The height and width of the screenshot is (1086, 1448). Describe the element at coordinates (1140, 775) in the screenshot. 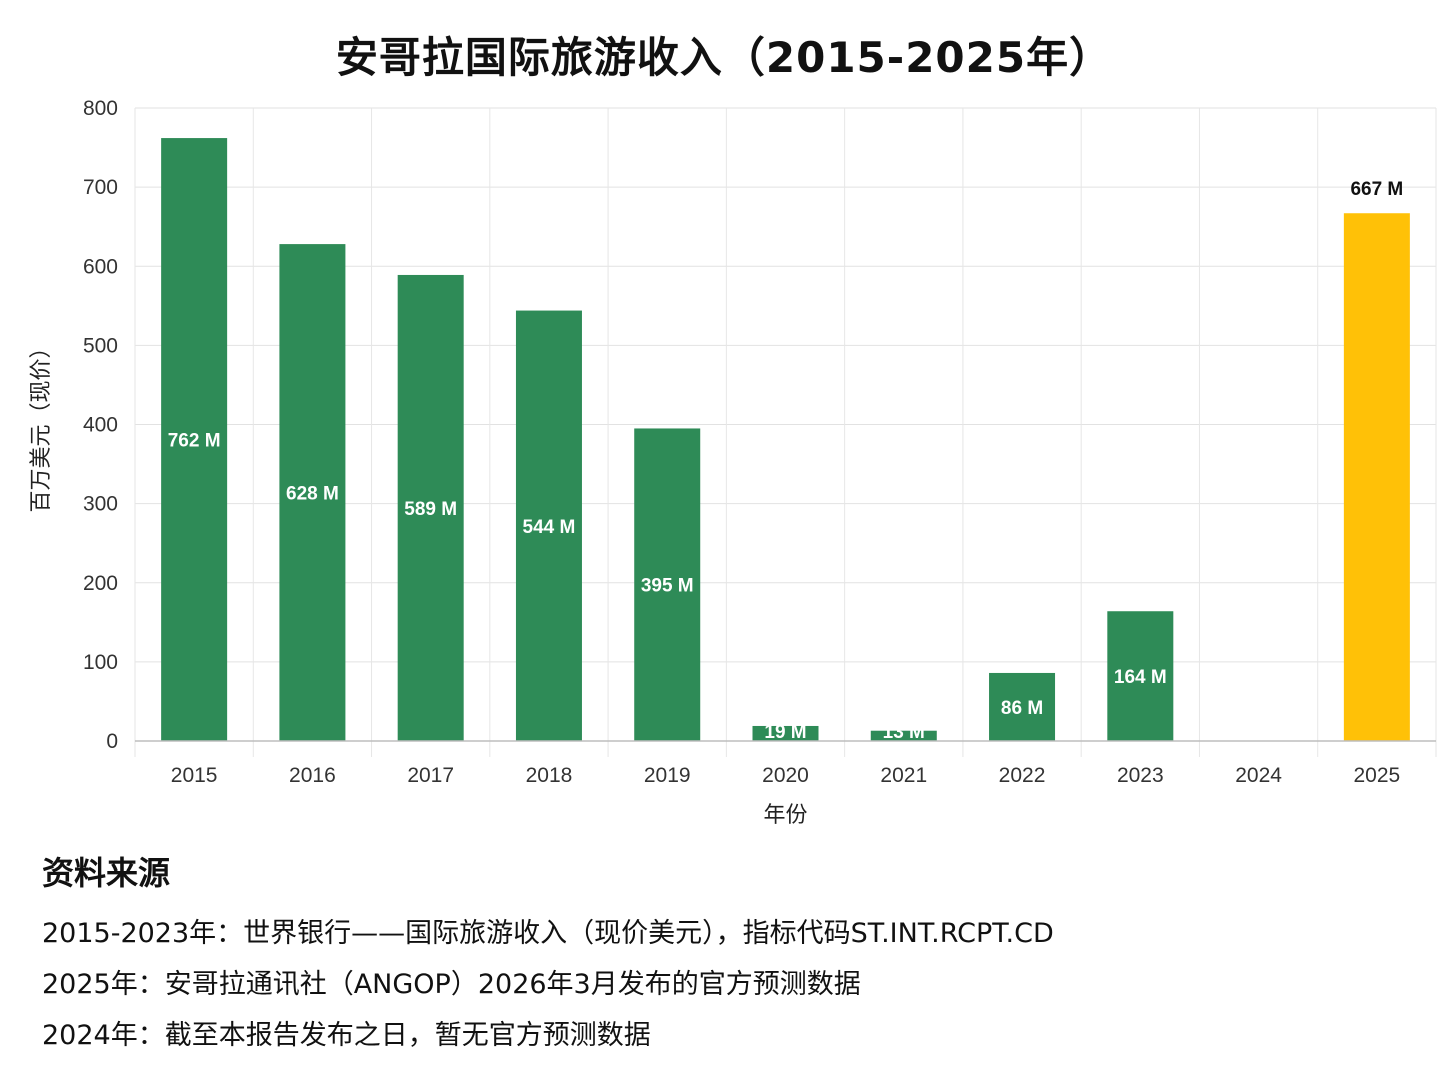

I see `x-tick-label: 2023` at that location.